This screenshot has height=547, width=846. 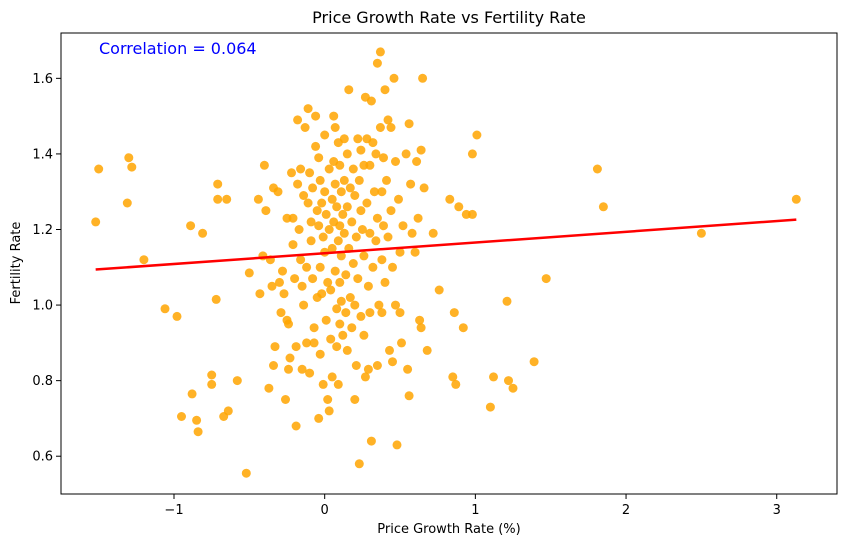 I want to click on x-axis-label: Price Growth Rate (%), so click(x=448, y=529).